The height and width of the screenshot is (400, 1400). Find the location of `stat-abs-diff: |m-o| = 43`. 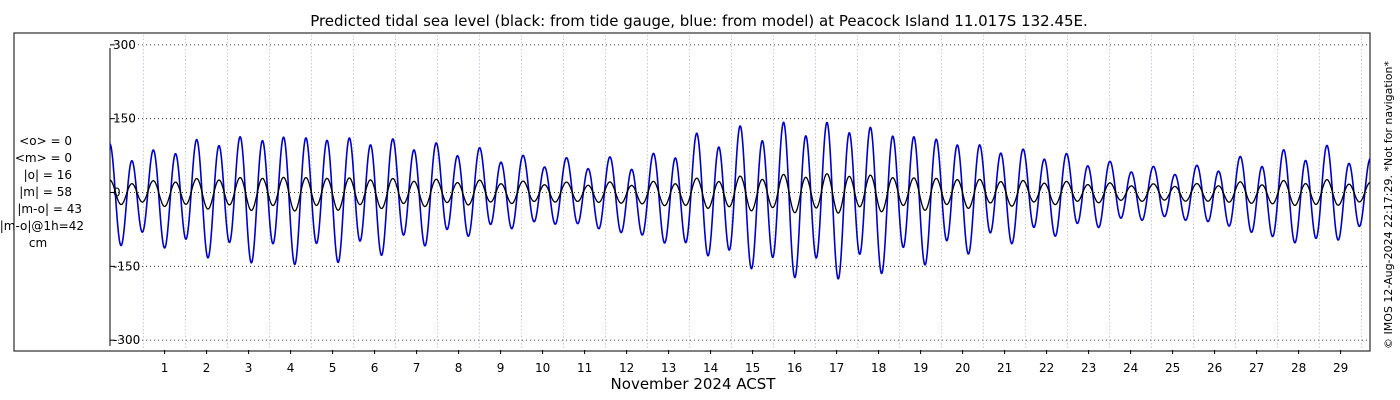

stat-abs-diff: |m-o| = 43 is located at coordinates (49, 209).